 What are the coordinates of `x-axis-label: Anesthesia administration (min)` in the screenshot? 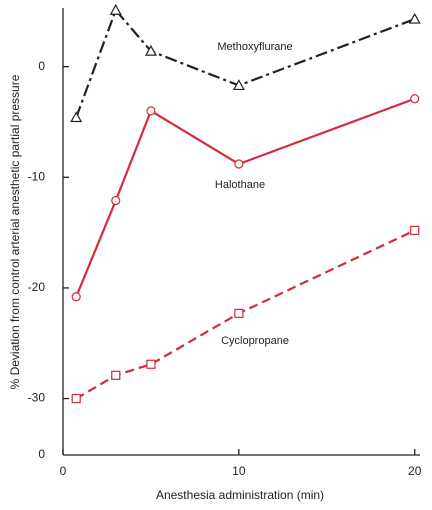 It's located at (240, 495).